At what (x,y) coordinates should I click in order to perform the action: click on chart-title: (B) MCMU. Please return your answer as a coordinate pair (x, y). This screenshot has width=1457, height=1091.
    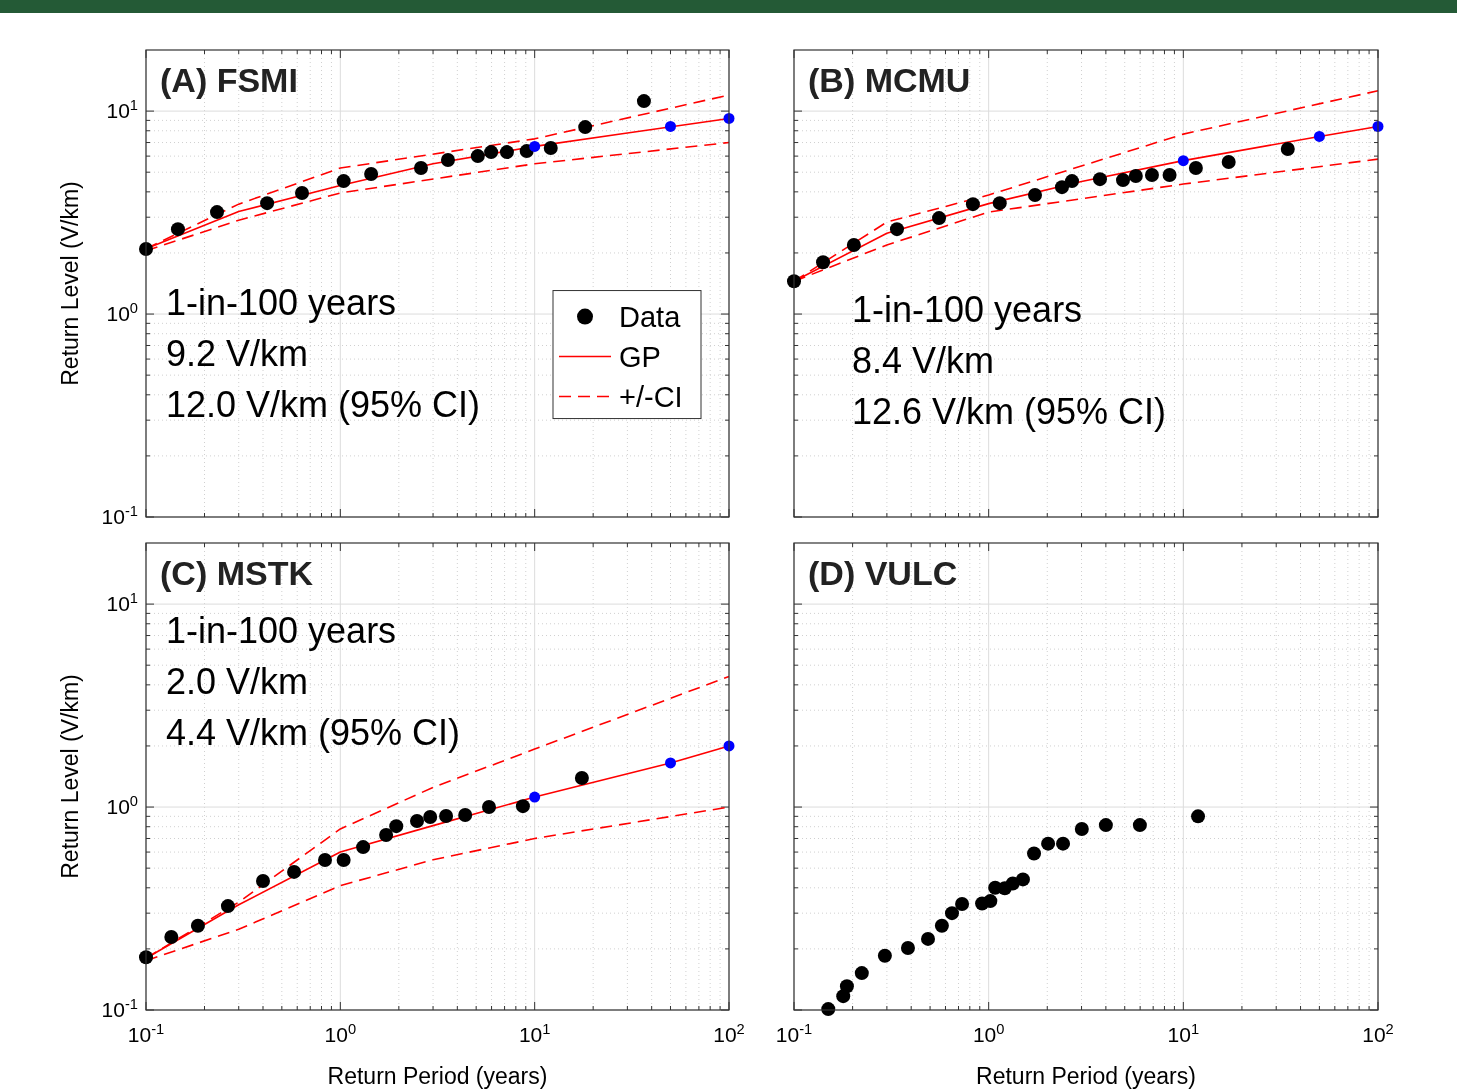
    Looking at the image, I should click on (889, 80).